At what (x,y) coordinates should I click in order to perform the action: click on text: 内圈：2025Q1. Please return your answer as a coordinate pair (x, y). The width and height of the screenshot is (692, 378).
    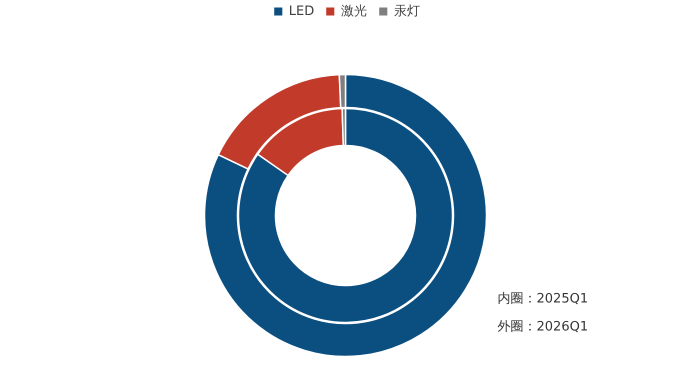
    Looking at the image, I should click on (543, 299).